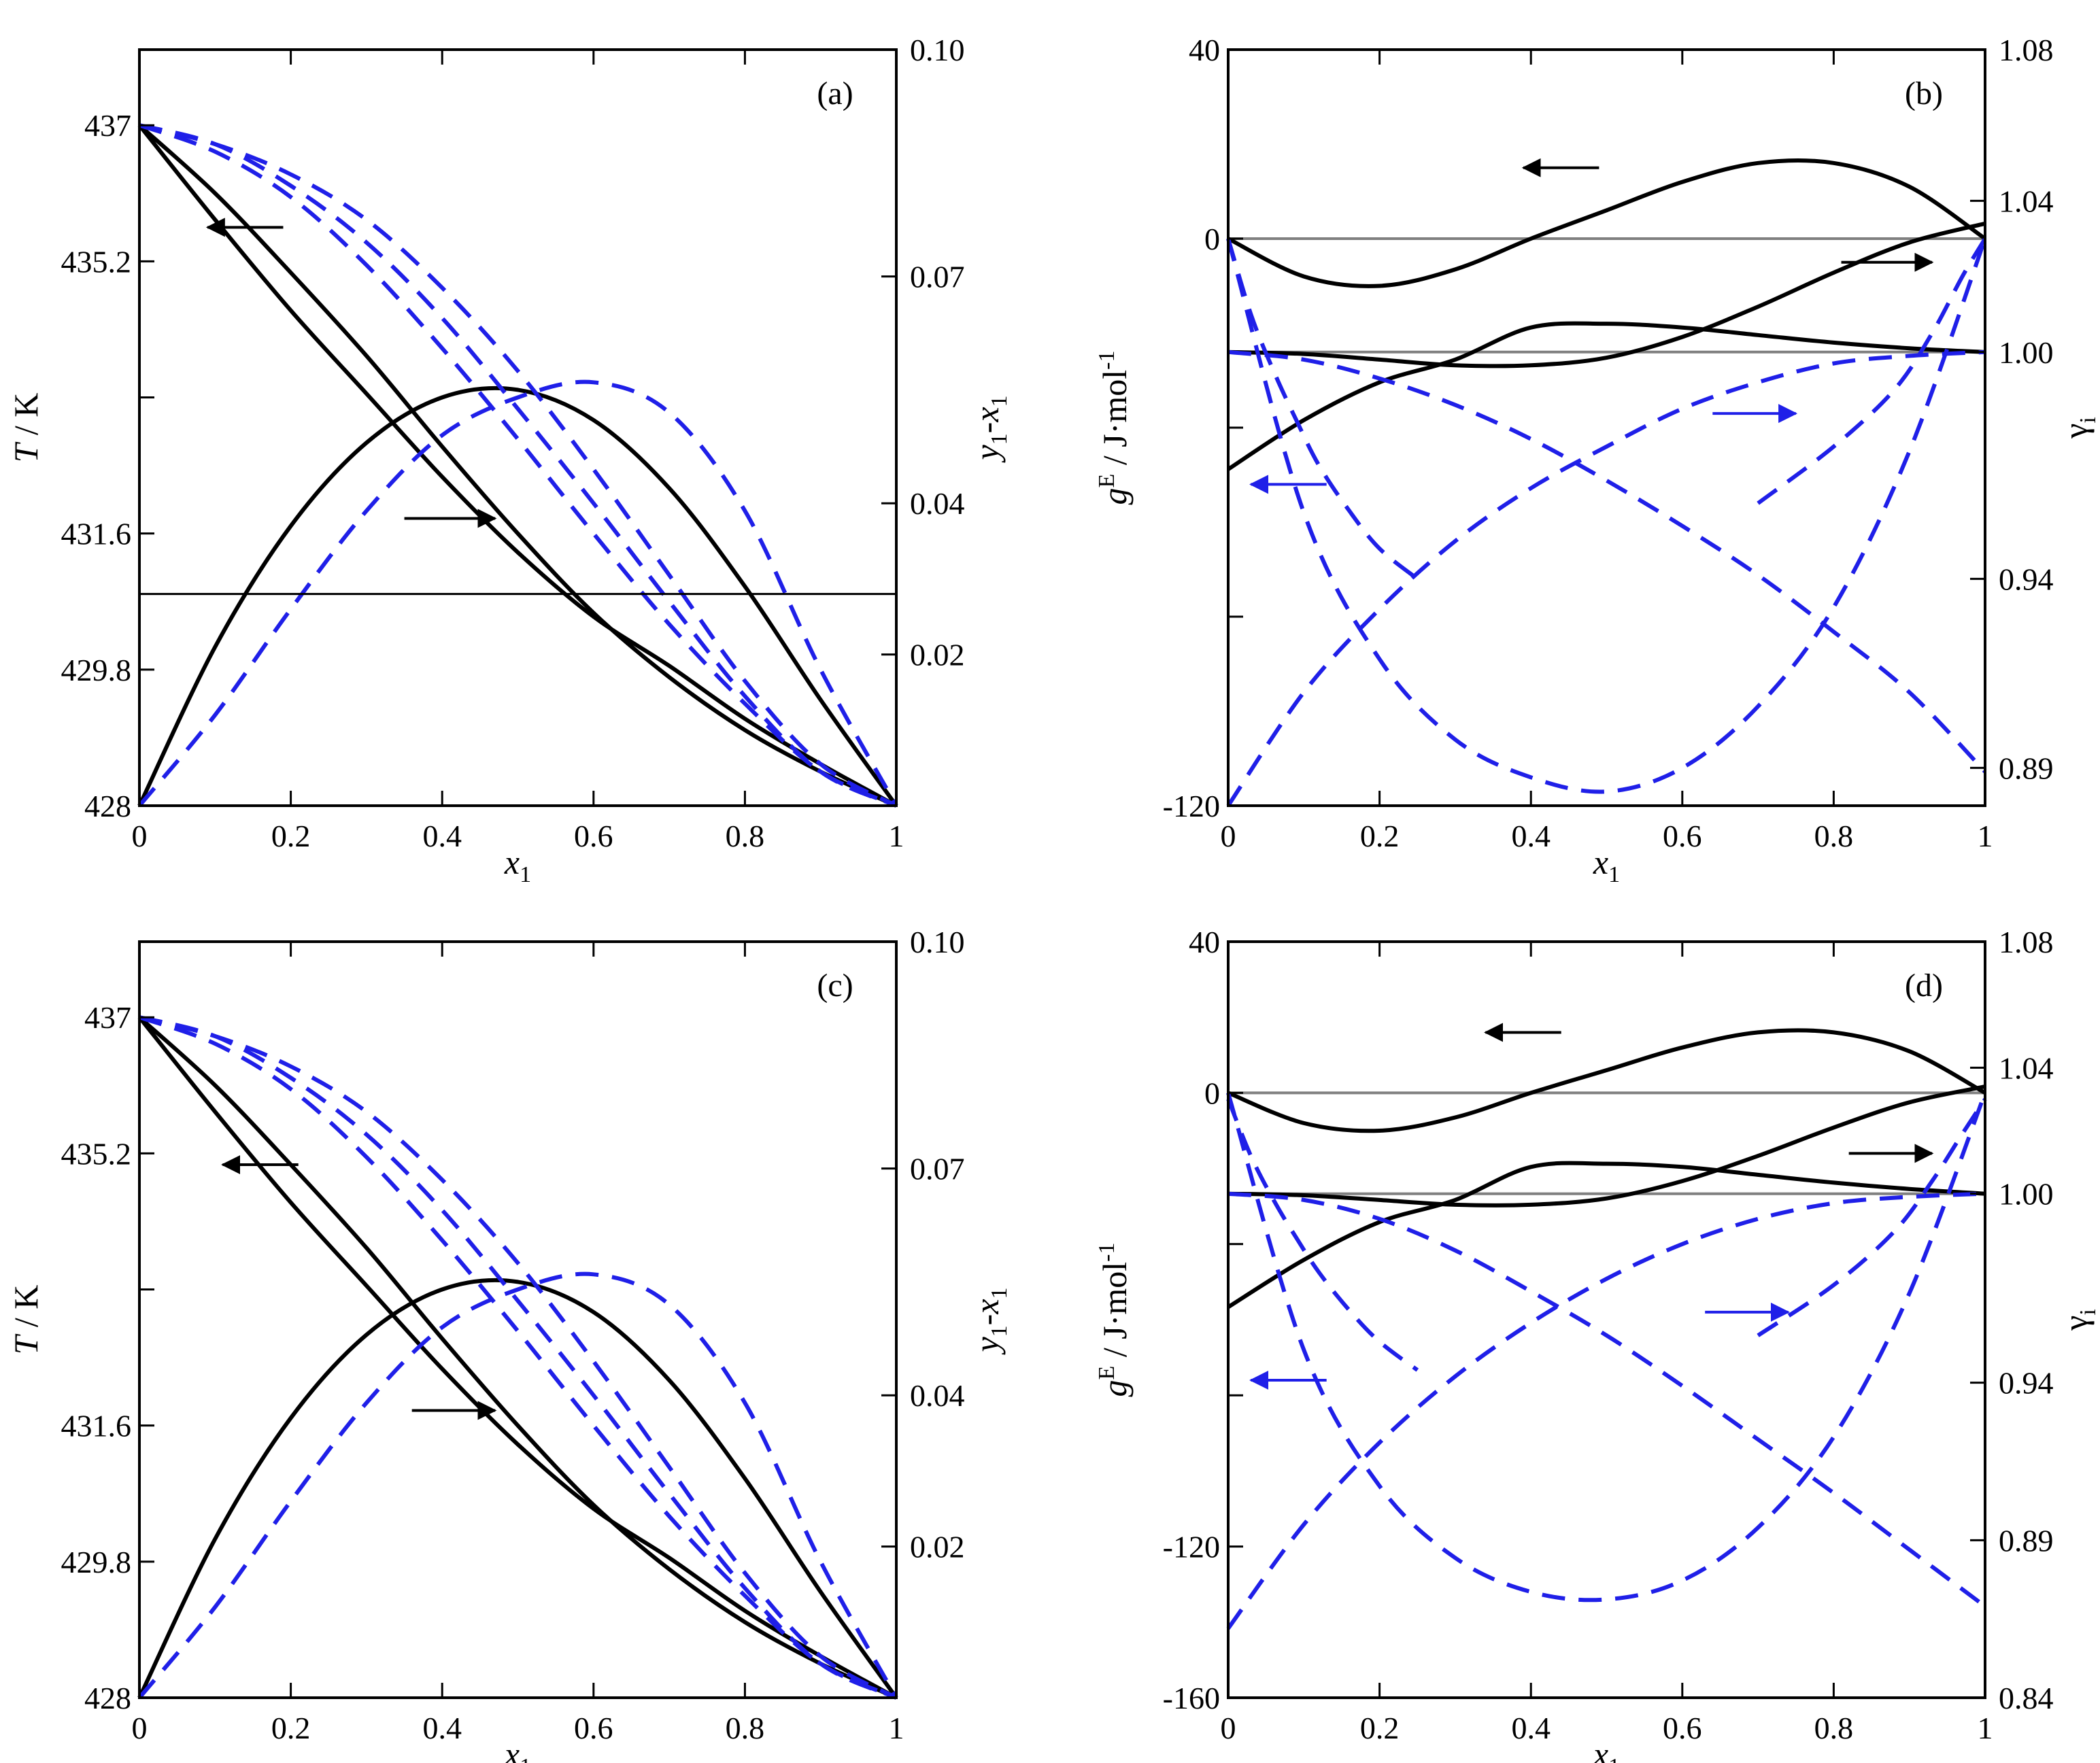 Image resolution: width=2100 pixels, height=1763 pixels. What do you see at coordinates (1614, 874) in the screenshot?
I see `x-axis-title-sub-b: 1` at bounding box center [1614, 874].